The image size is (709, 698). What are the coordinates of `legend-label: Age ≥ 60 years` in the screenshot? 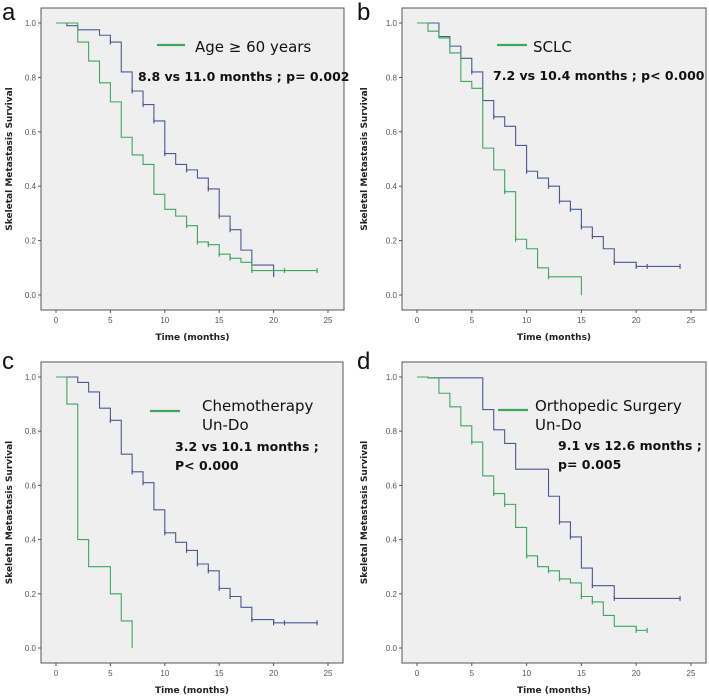 It's located at (253, 47).